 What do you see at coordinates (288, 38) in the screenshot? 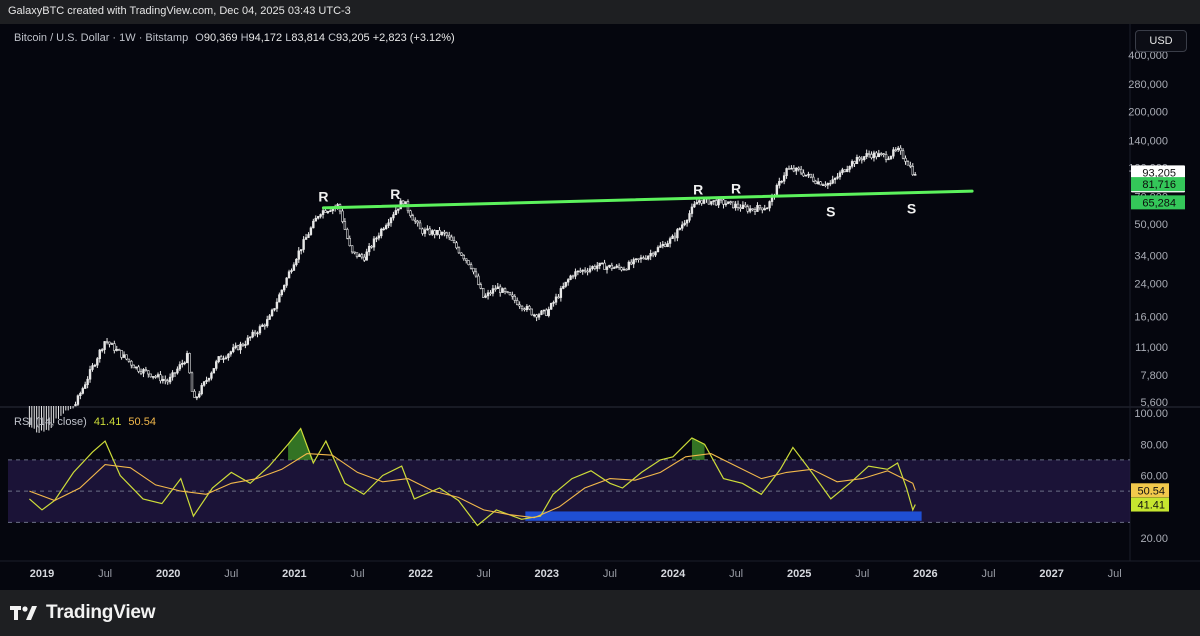
I see `low-label: L` at bounding box center [288, 38].